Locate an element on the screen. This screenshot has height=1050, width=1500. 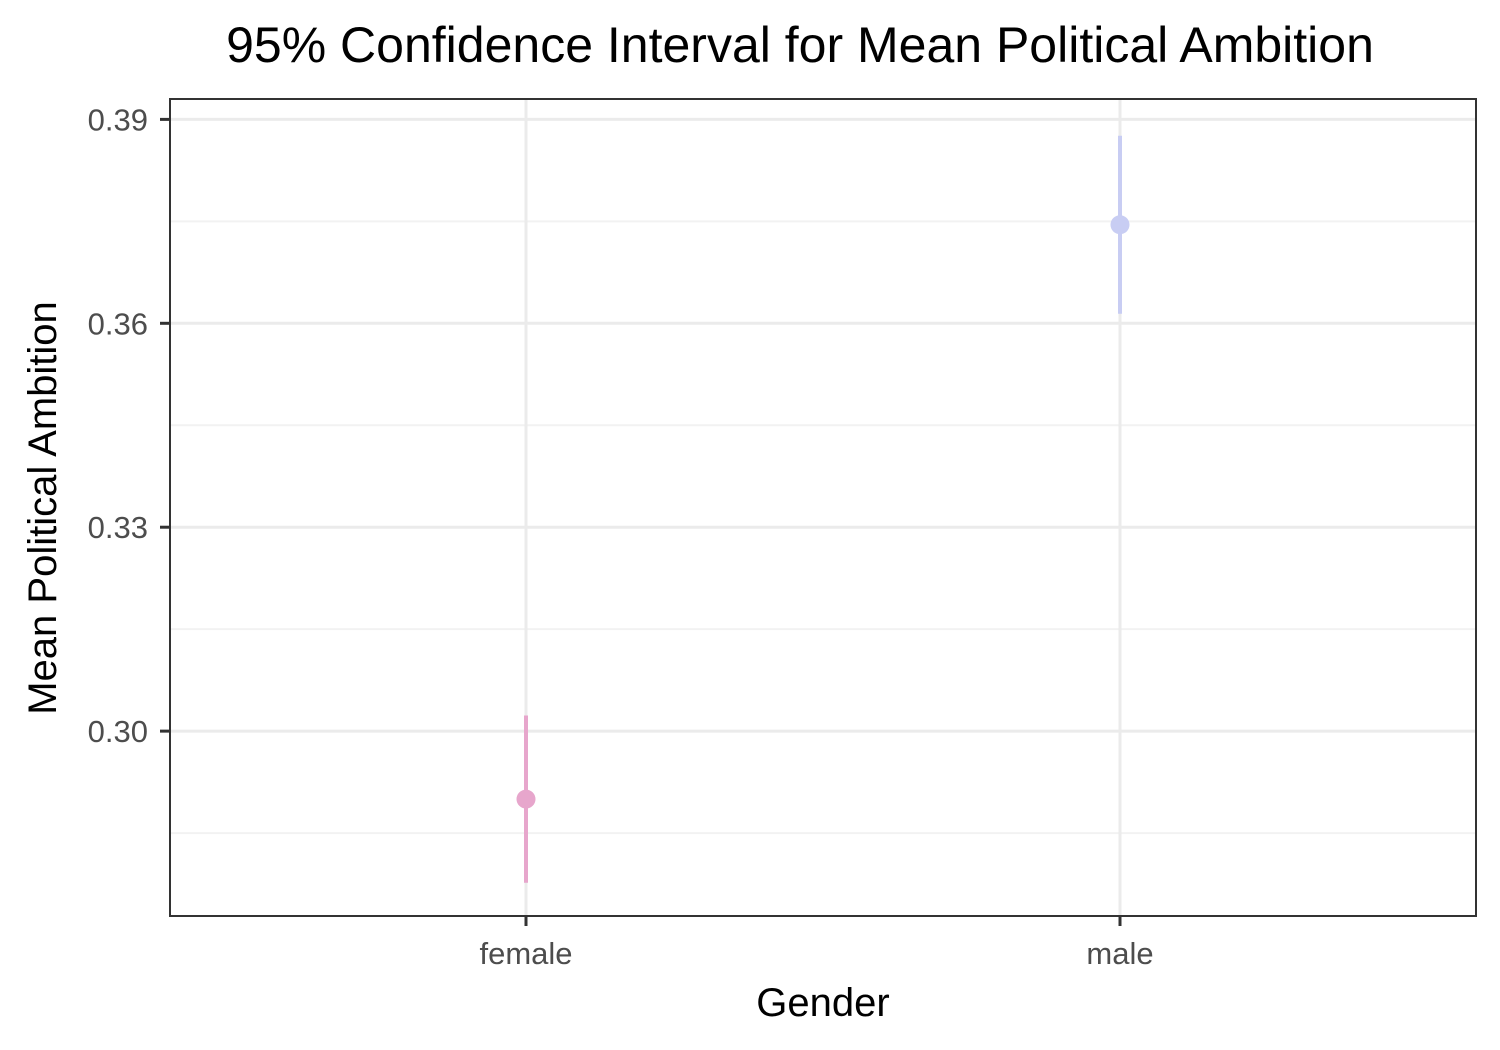
y-axis-title: Mean Political Ambition is located at coordinates (43, 508).